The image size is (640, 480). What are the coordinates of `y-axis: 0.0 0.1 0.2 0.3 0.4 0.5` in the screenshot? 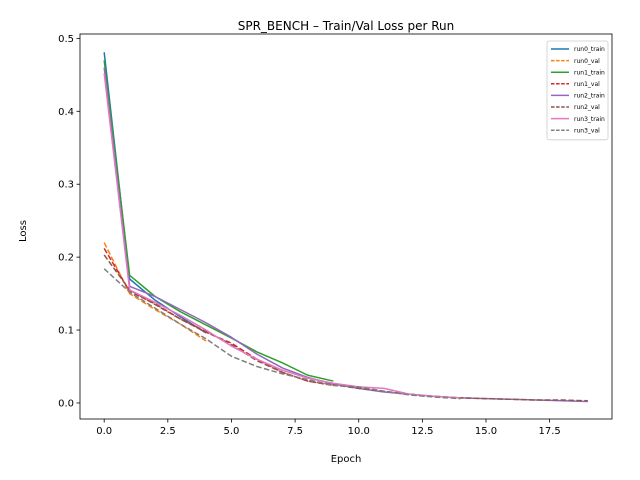 It's located at (69, 221).